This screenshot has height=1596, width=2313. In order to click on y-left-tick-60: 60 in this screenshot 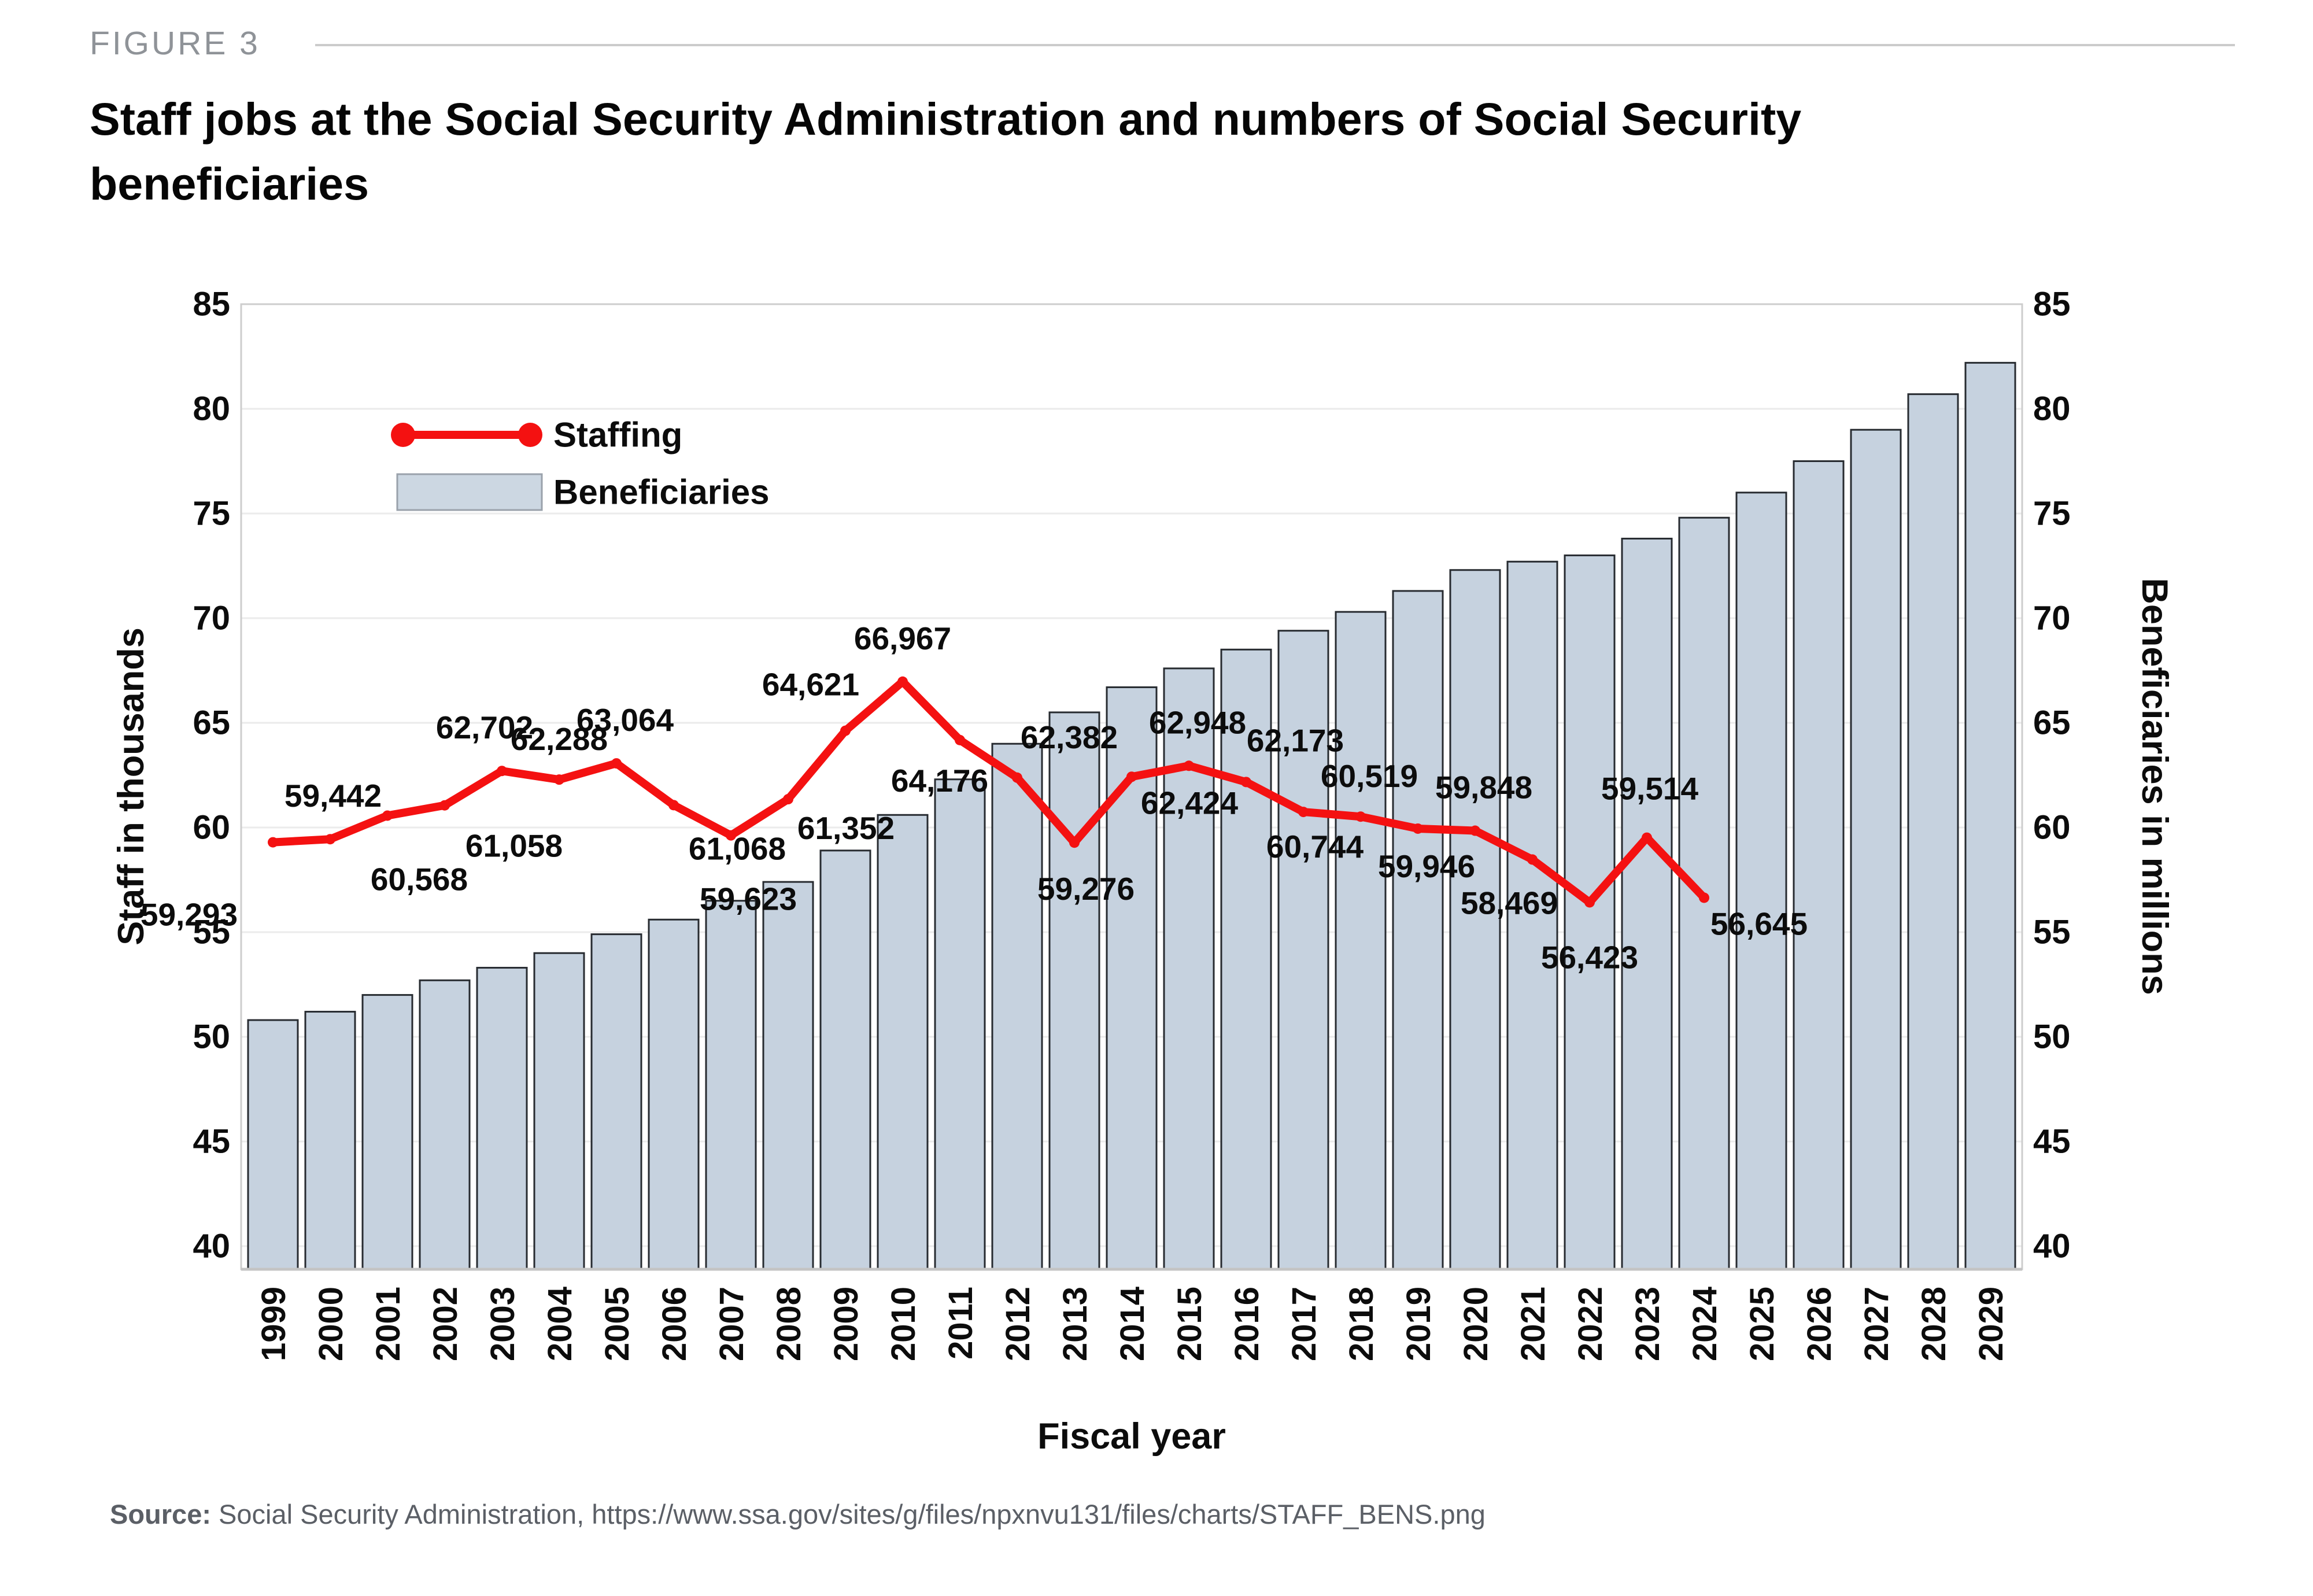, I will do `click(212, 828)`.